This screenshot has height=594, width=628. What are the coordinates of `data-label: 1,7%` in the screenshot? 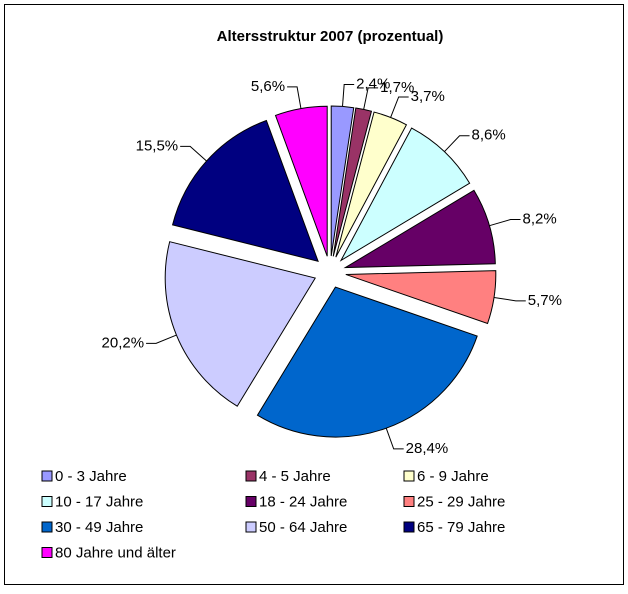 It's located at (397, 87).